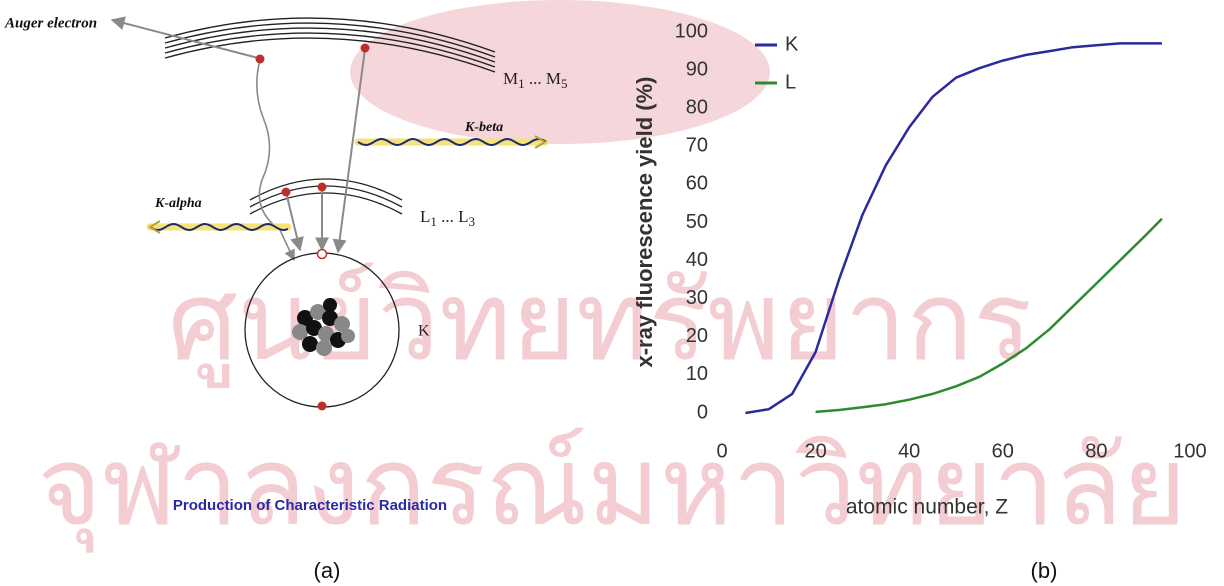  Describe the element at coordinates (330, 45) in the screenshot. I see `m-shells` at that location.